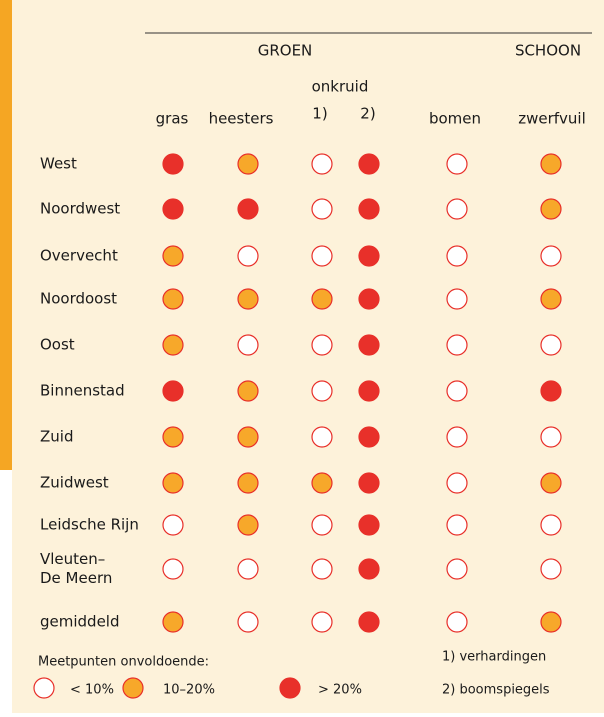 The width and height of the screenshot is (604, 717). I want to click on column-header: 1), so click(319, 114).